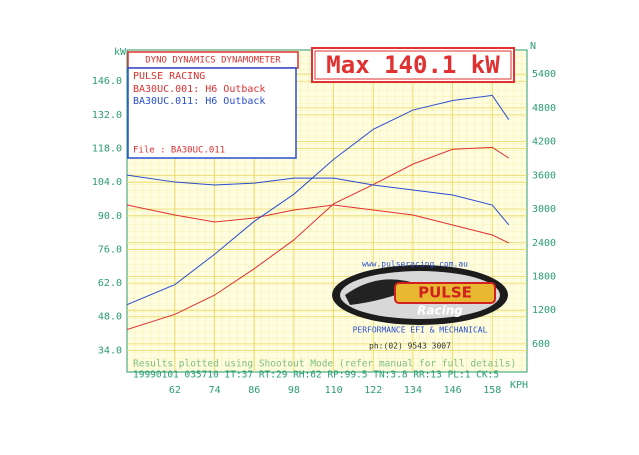  What do you see at coordinates (373, 390) in the screenshot?
I see `x-tick-label: 122` at bounding box center [373, 390].